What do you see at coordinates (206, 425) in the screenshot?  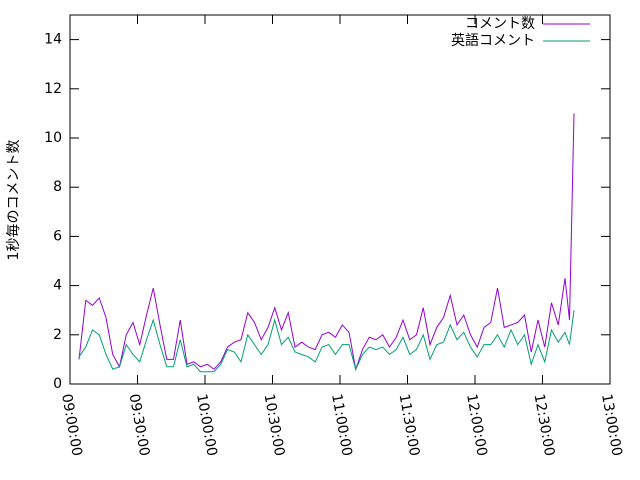 I see `x-tick-label: 10:00:00` at bounding box center [206, 425].